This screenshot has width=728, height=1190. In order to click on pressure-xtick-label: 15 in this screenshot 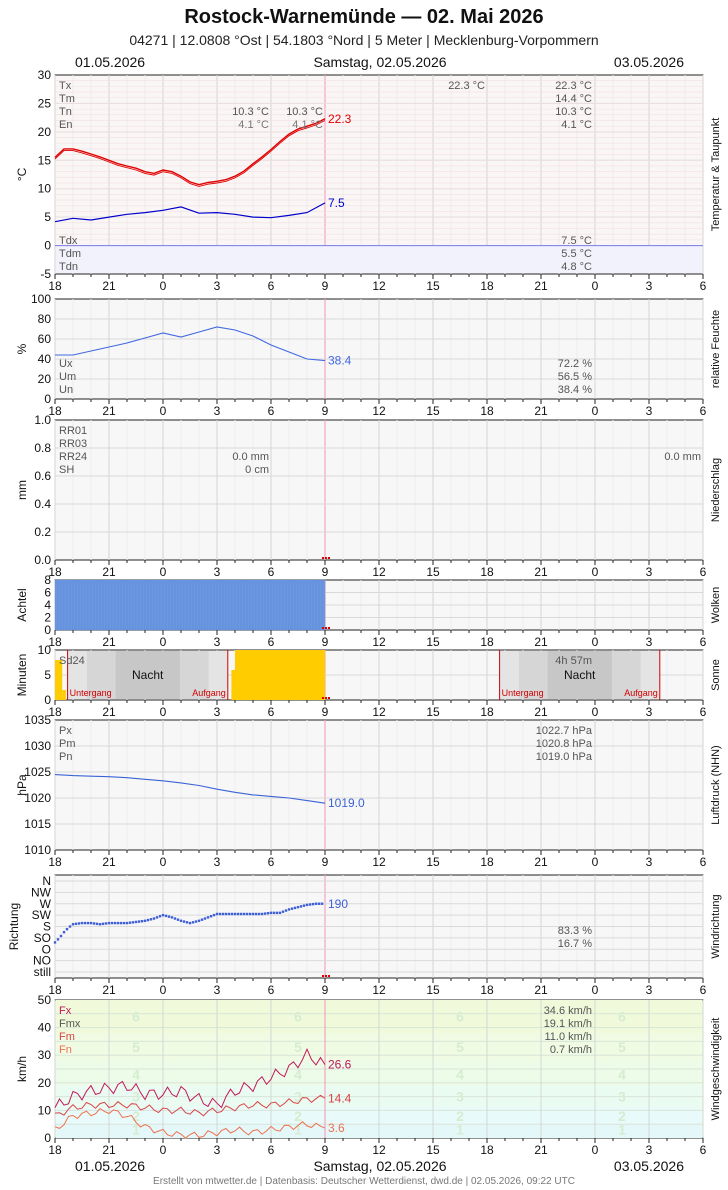, I will do `click(433, 862)`.